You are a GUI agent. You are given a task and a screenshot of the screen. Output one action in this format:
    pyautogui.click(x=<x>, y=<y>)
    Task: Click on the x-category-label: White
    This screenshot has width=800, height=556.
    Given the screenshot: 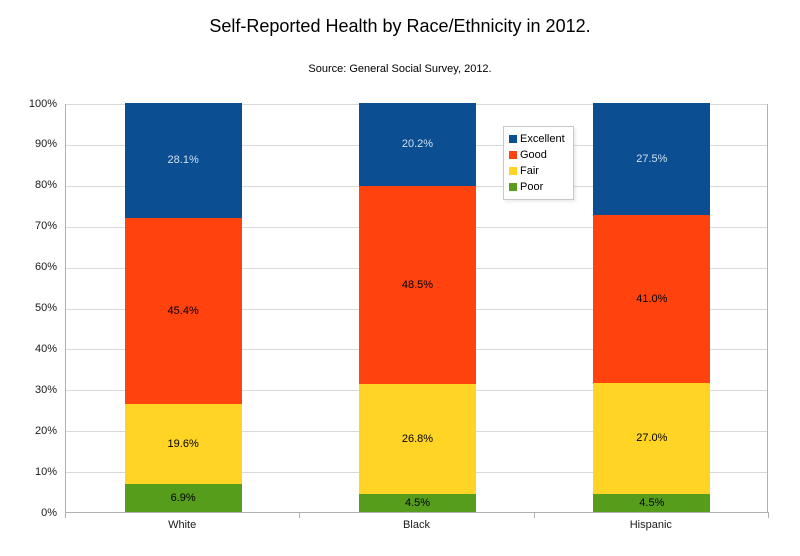 What is the action you would take?
    pyautogui.click(x=182, y=525)
    